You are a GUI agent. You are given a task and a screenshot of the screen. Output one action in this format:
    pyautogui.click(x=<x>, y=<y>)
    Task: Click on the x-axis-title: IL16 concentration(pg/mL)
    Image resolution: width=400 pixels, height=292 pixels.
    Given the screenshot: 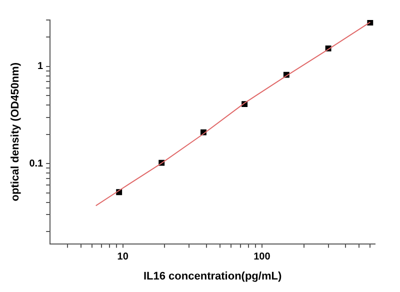 What is the action you would take?
    pyautogui.click(x=212, y=276)
    